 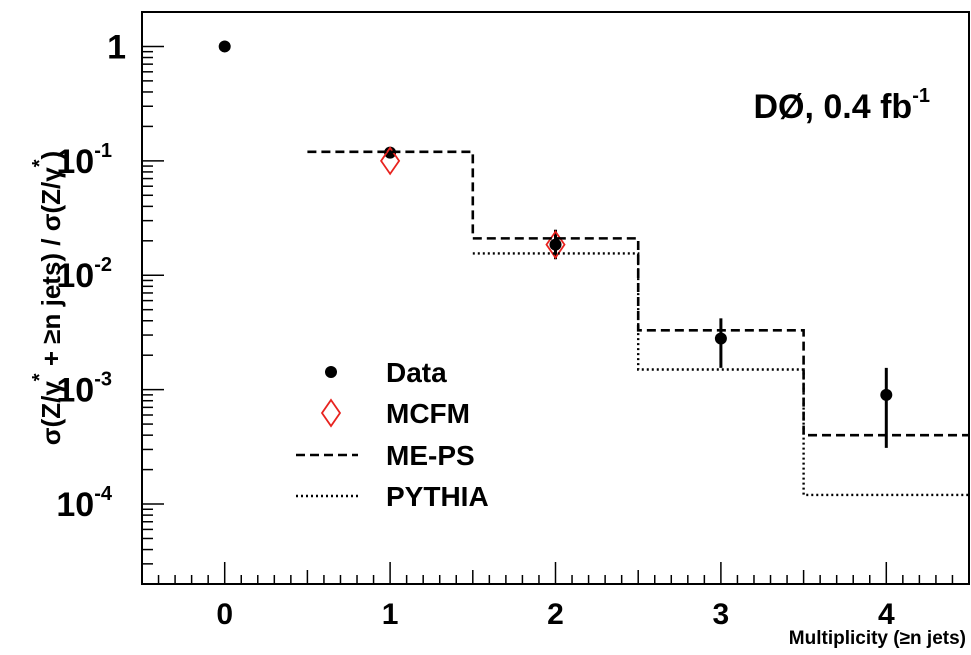 What do you see at coordinates (224, 614) in the screenshot?
I see `x-tick-label: 0` at bounding box center [224, 614].